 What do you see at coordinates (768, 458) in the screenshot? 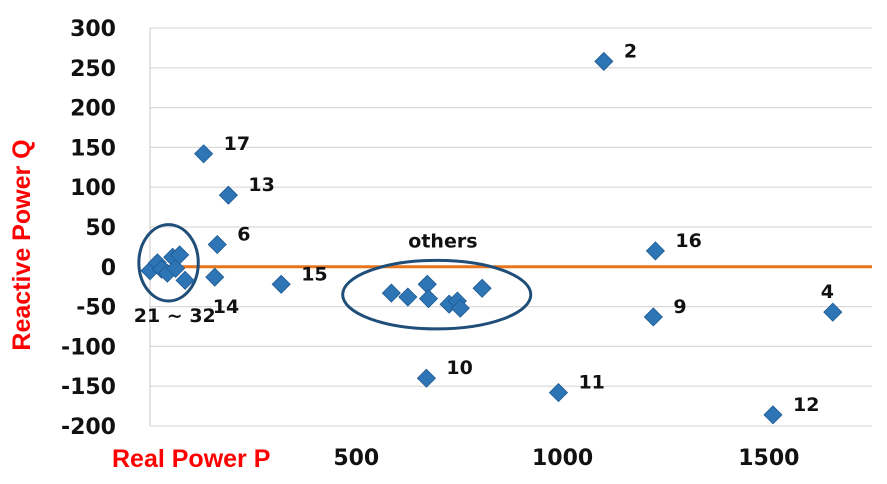
I see `x-tick-label: 1500` at bounding box center [768, 458].